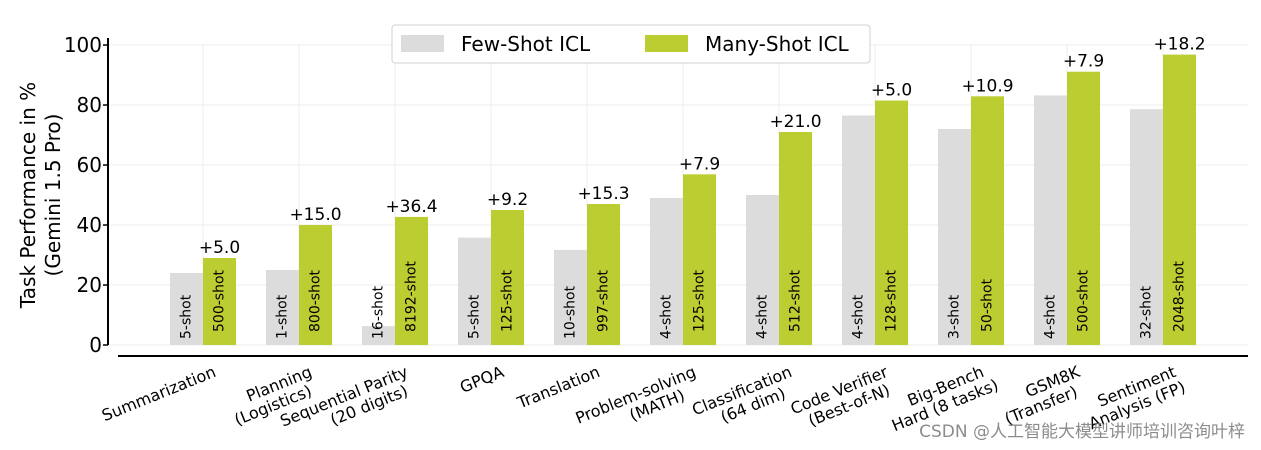 The height and width of the screenshot is (450, 1261). What do you see at coordinates (412, 296) in the screenshot?
I see `shot-label-many: 8192-shot` at bounding box center [412, 296].